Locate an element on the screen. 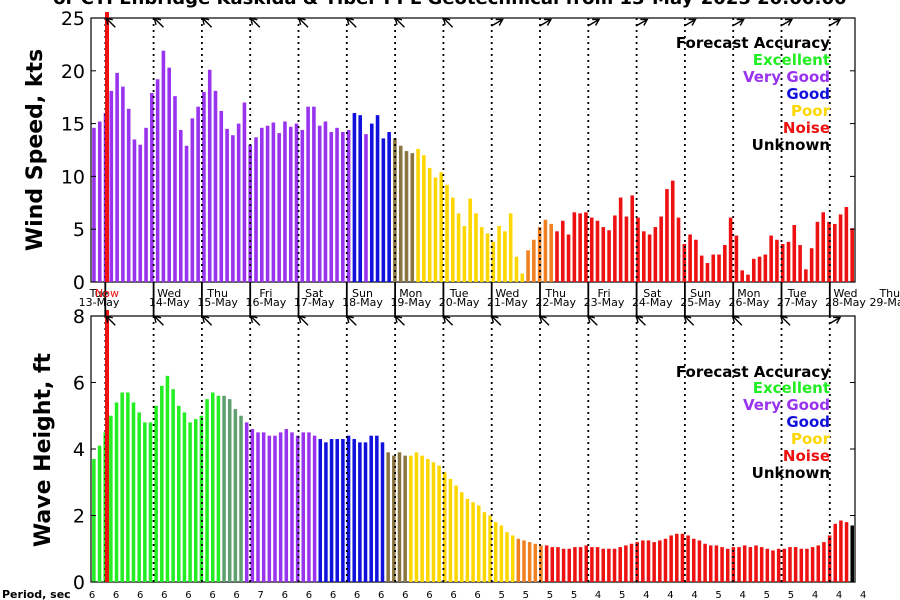 This screenshot has width=900, height=600. legend-item: Noise is located at coordinates (806, 456).